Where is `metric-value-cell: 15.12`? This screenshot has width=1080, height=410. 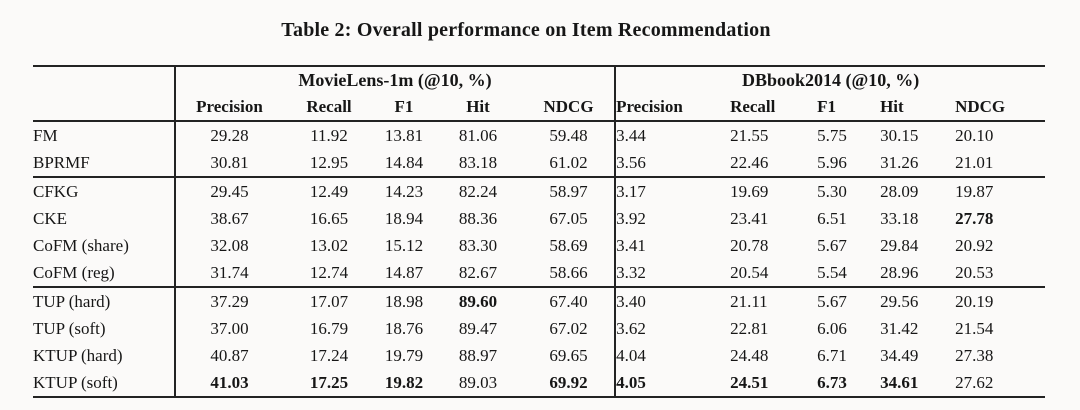 metric-value-cell: 15.12 is located at coordinates (404, 245).